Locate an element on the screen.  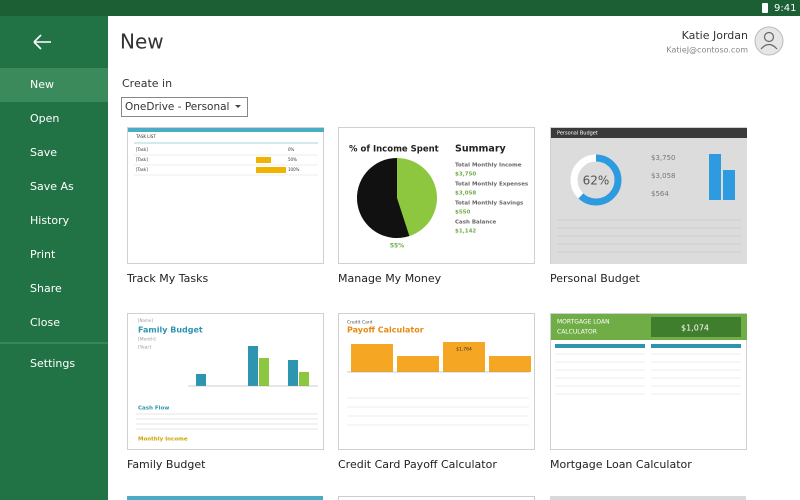
donut-arc is located at coordinates (596, 180).